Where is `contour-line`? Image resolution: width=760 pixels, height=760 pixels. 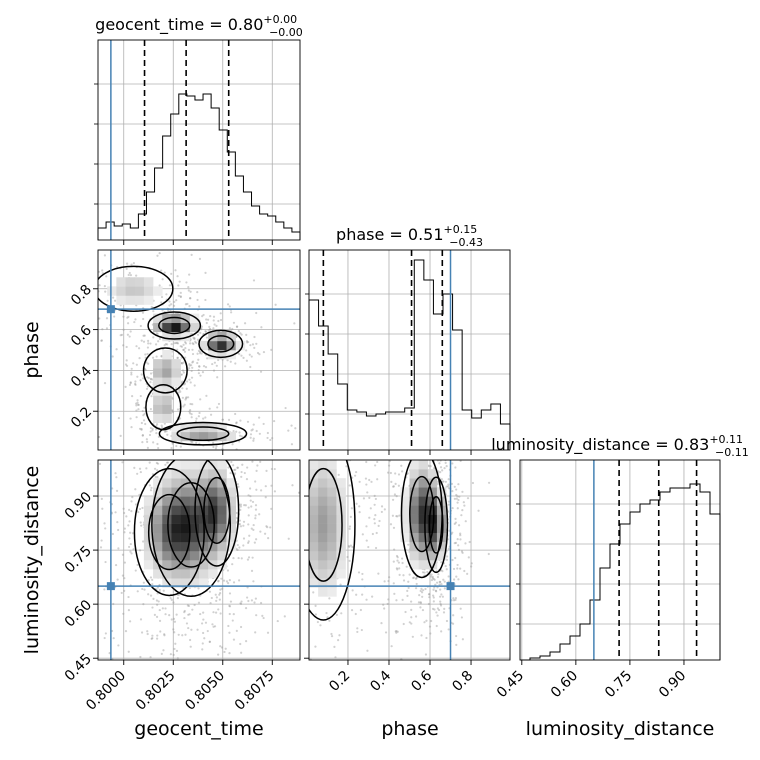
contour-line is located at coordinates (203, 433).